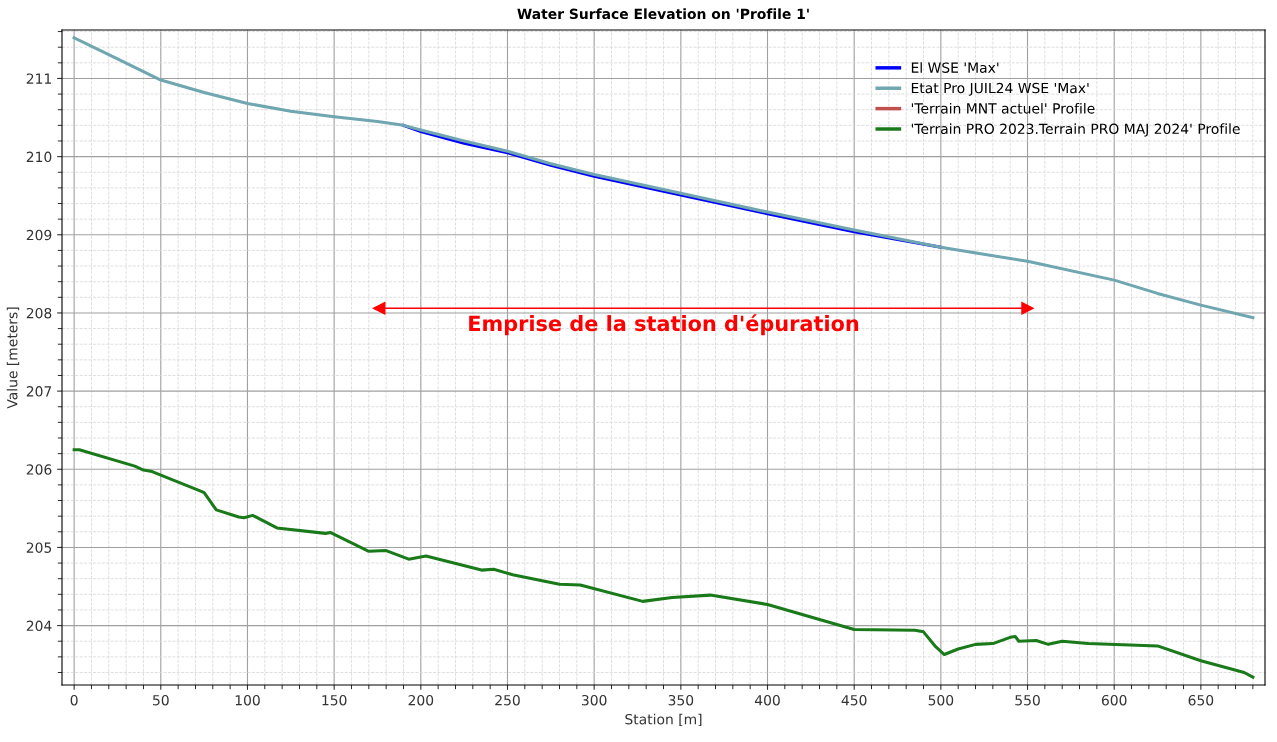 This screenshot has height=742, width=1277. Describe the element at coordinates (74, 700) in the screenshot. I see `x-tick-label: 0` at that location.